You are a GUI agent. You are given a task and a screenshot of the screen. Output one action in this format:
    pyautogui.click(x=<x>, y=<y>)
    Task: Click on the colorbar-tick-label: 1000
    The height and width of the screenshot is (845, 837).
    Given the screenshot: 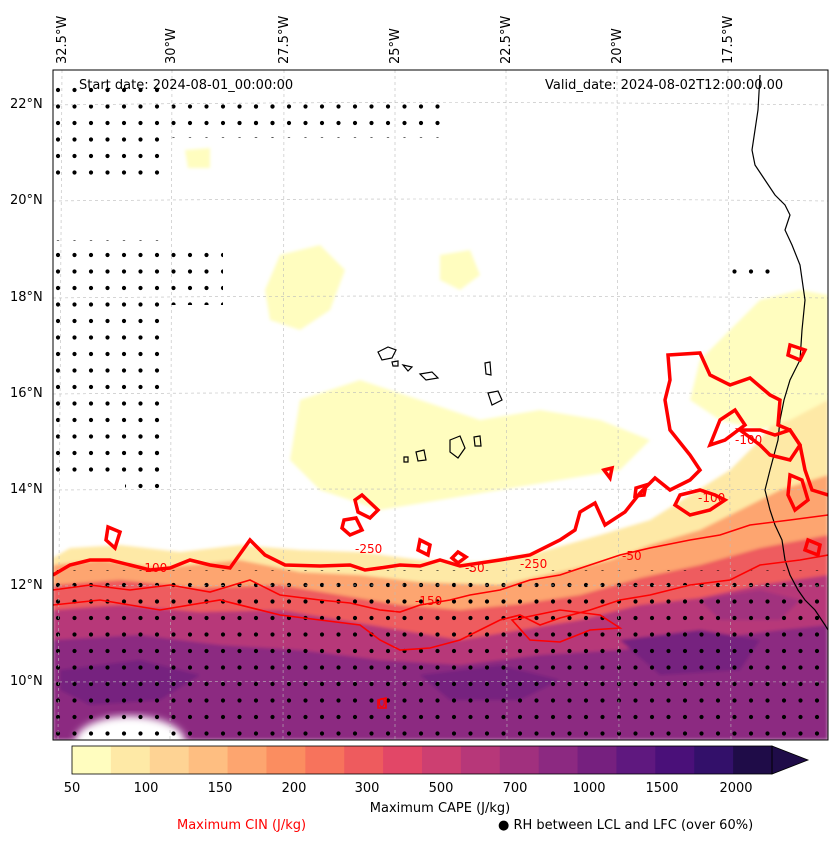 What is the action you would take?
    pyautogui.click(x=589, y=788)
    